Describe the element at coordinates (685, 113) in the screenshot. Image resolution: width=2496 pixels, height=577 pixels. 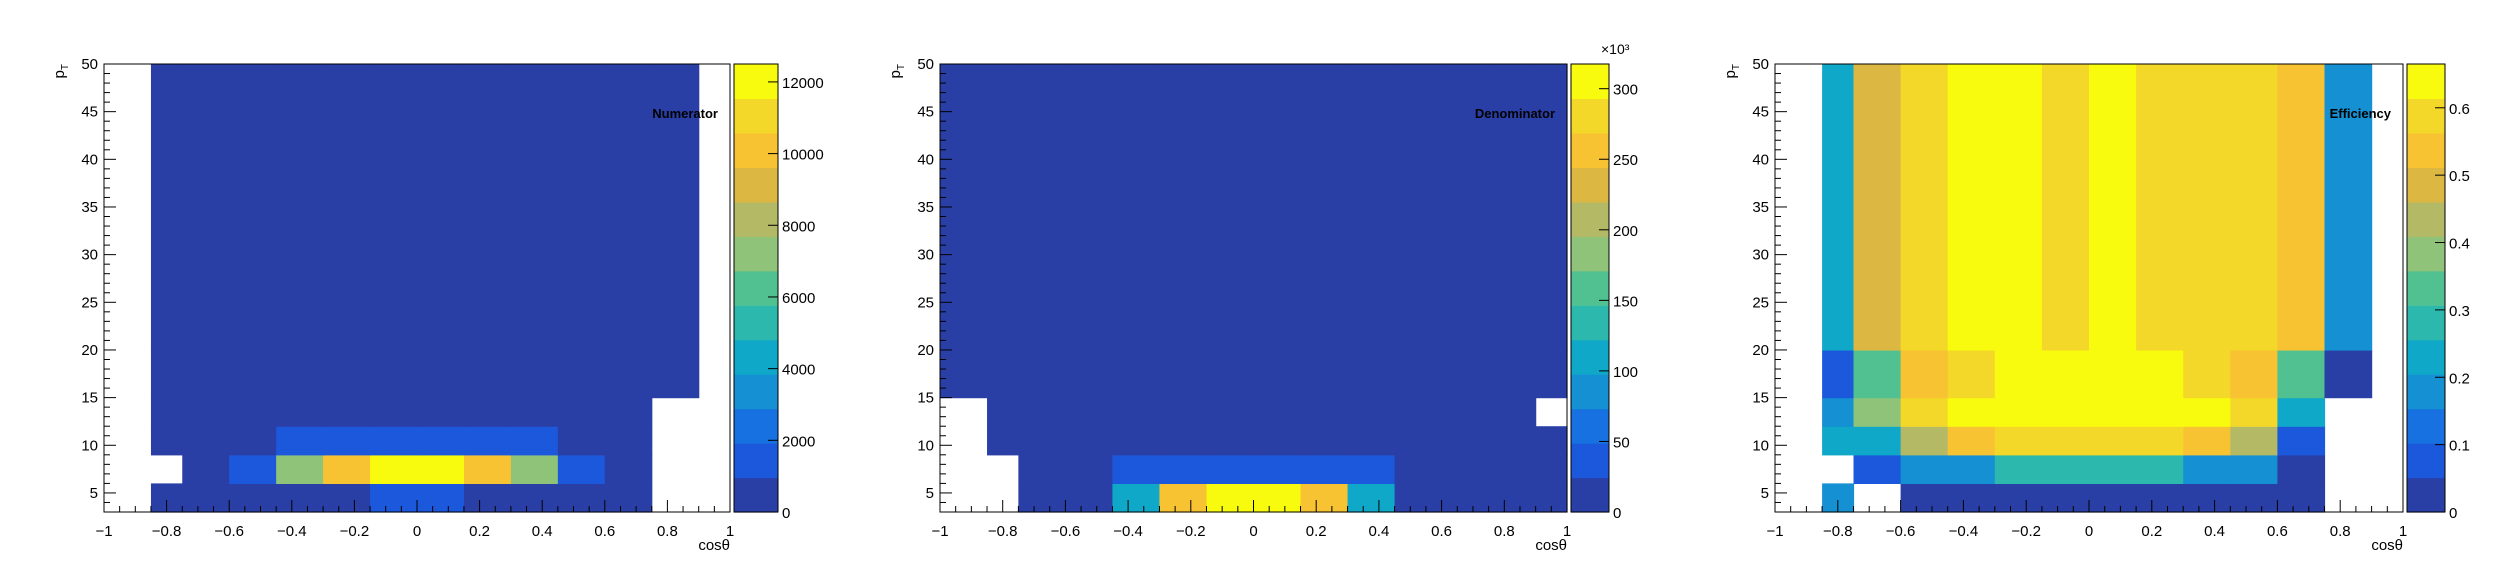
I see `panel-title: Numerator` at that location.